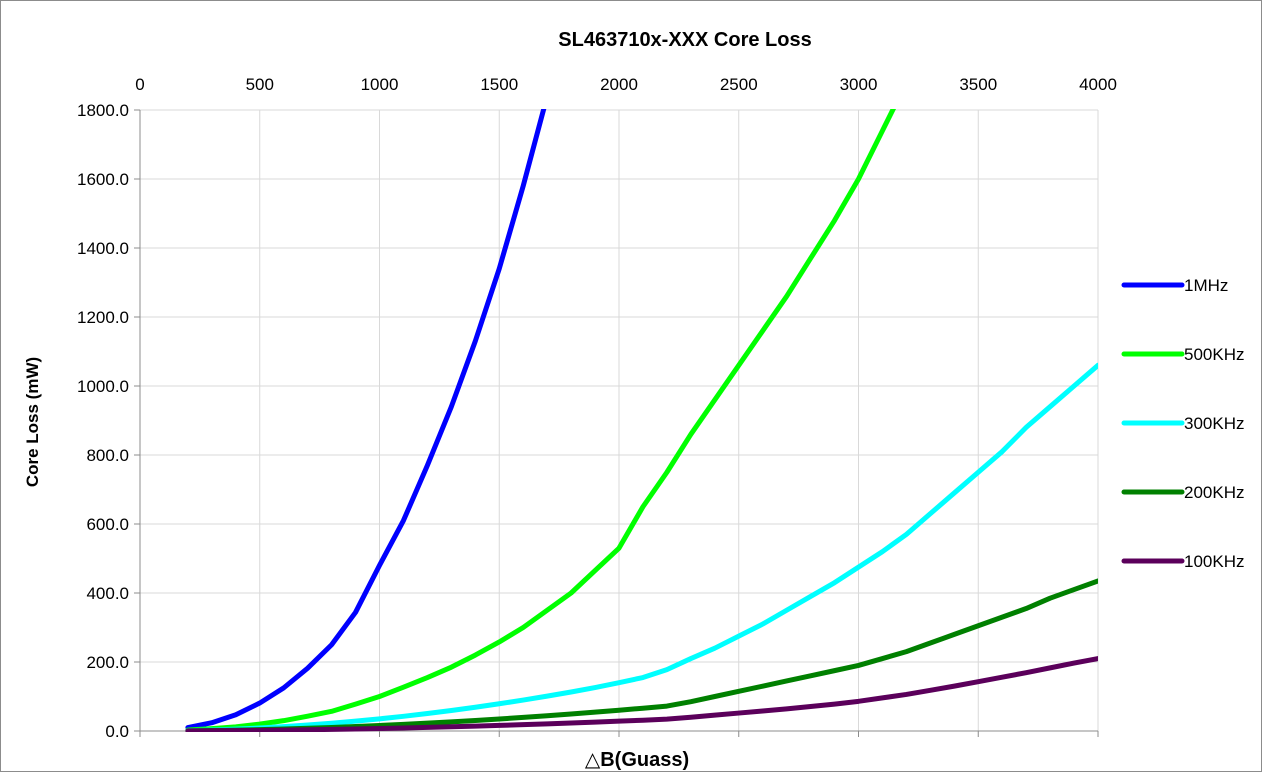 The width and height of the screenshot is (1262, 772). What do you see at coordinates (1182, 423) in the screenshot?
I see `legend: 1MHz 500KHz 300KHz 200KHz 100KHz` at bounding box center [1182, 423].